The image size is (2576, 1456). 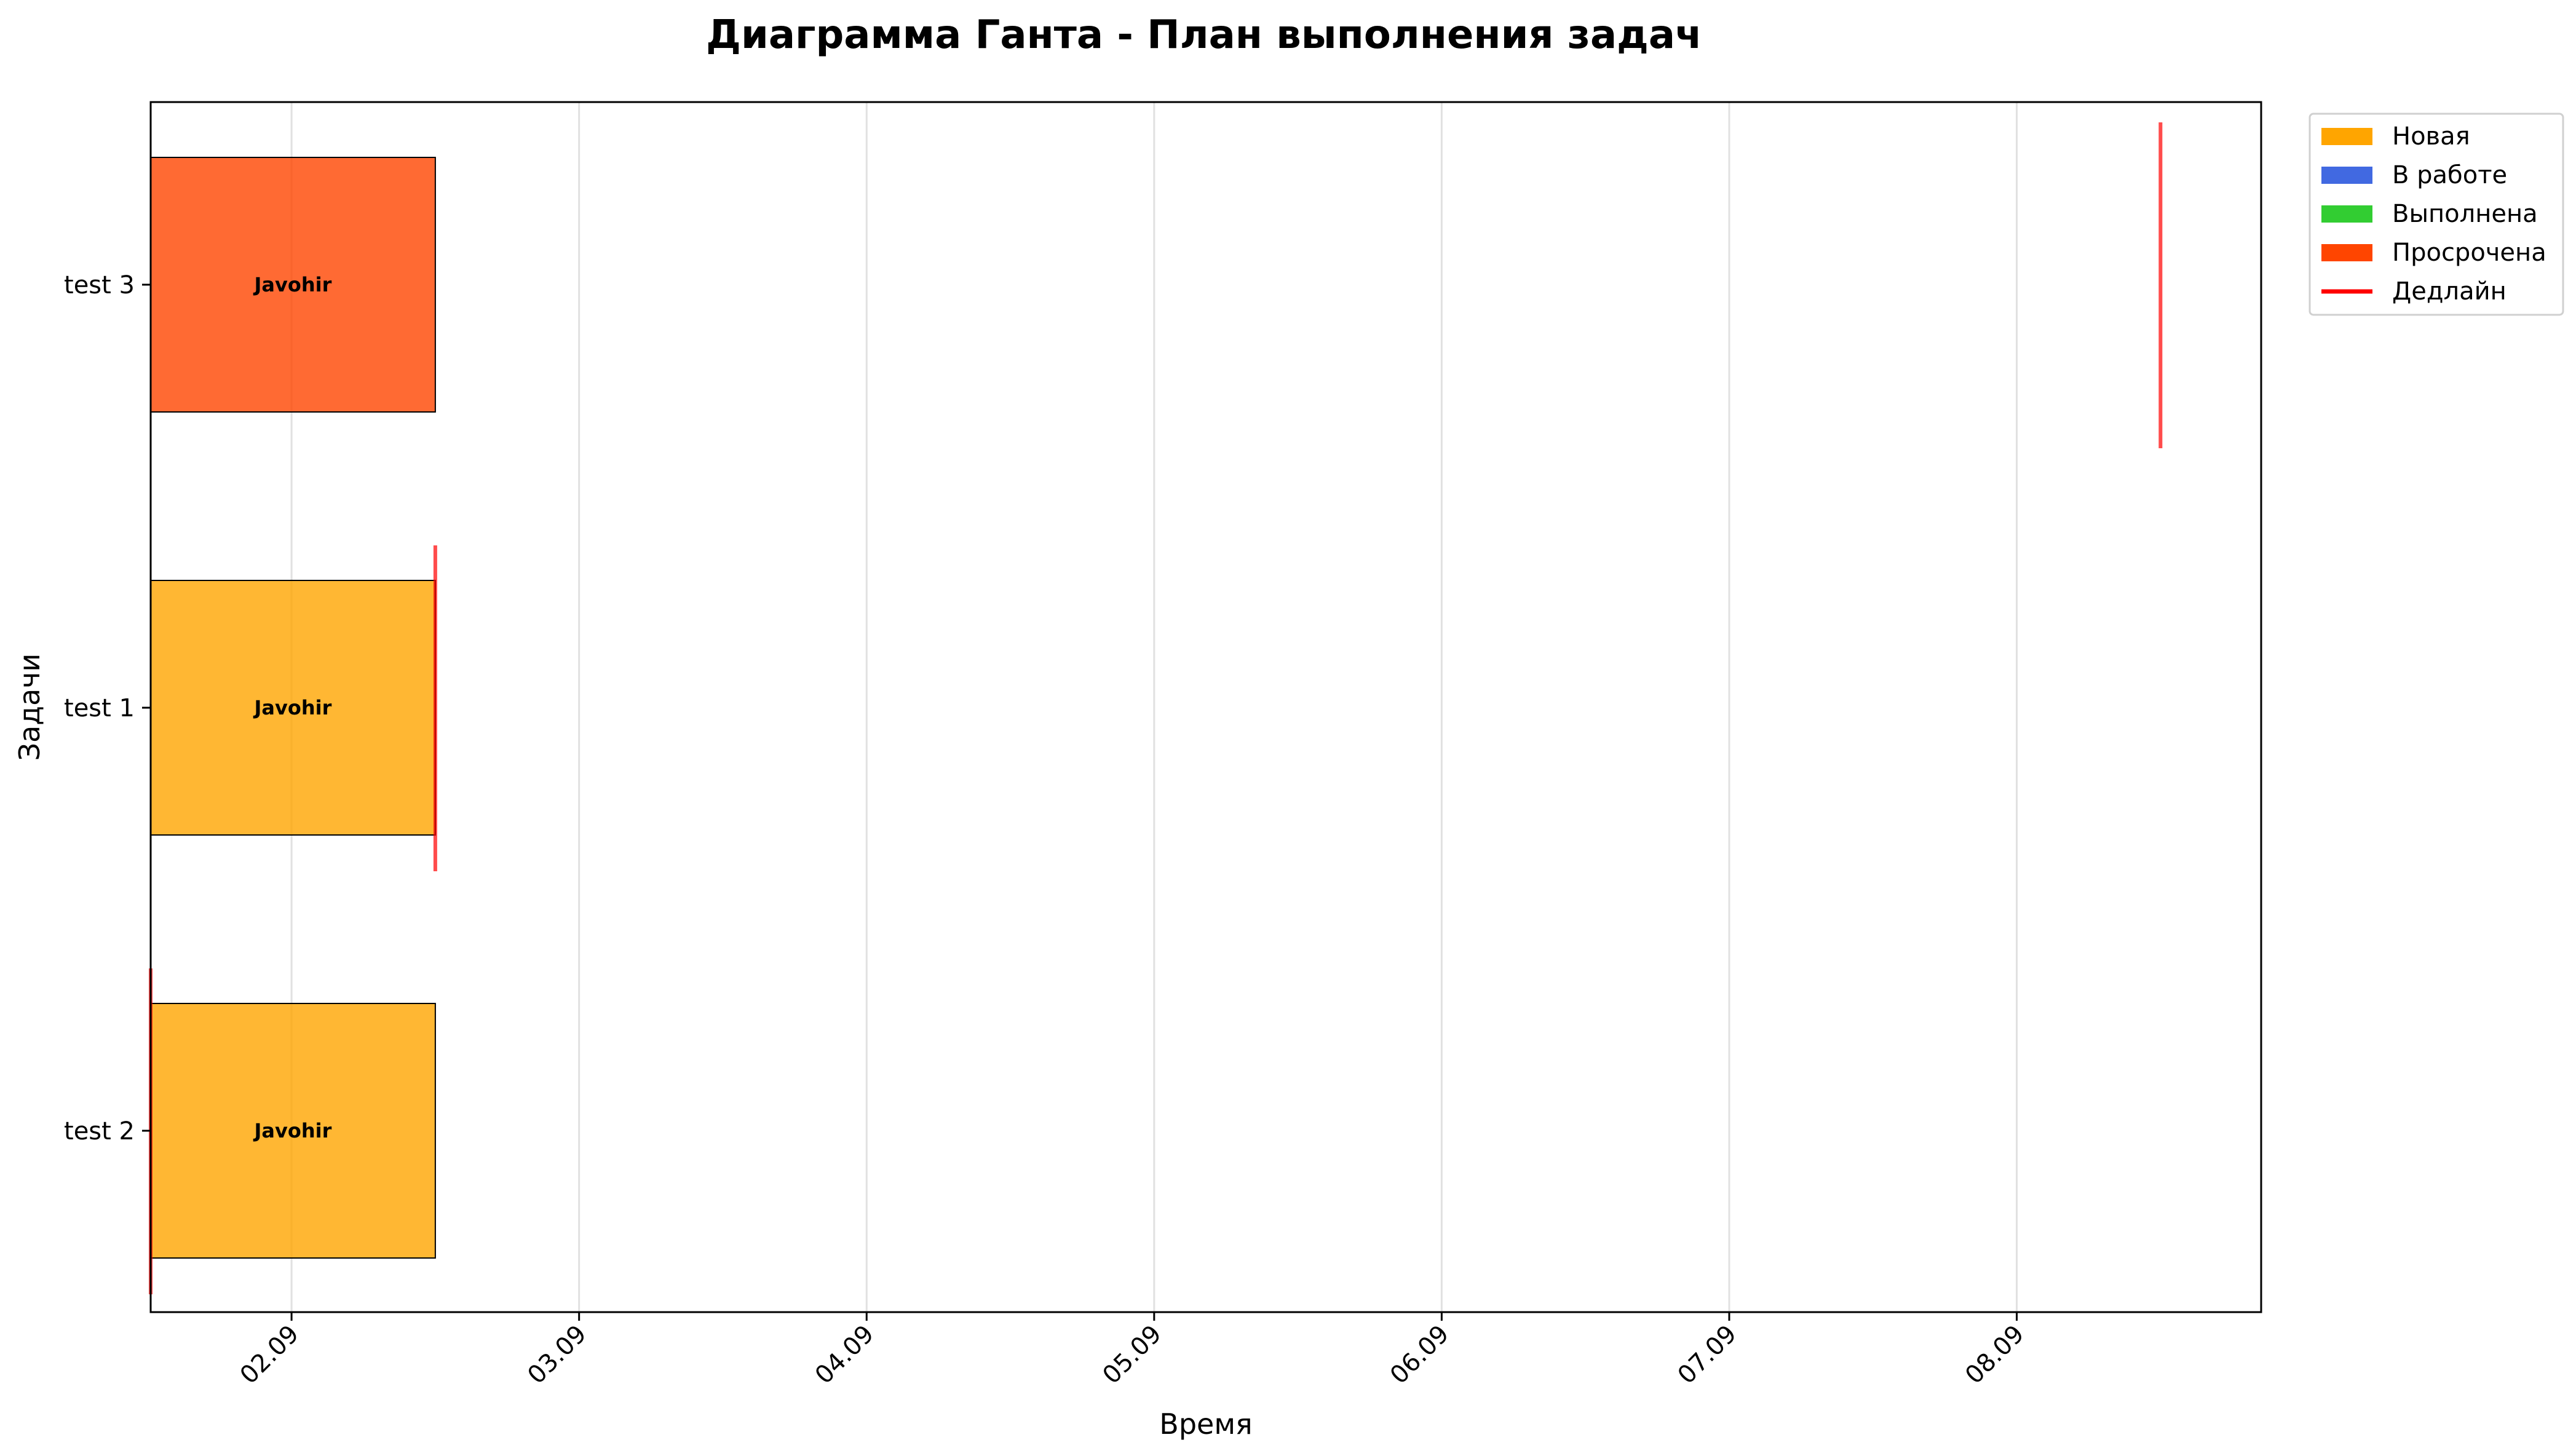 What do you see at coordinates (2449, 175) in the screenshot?
I see `legend-label: В работе` at bounding box center [2449, 175].